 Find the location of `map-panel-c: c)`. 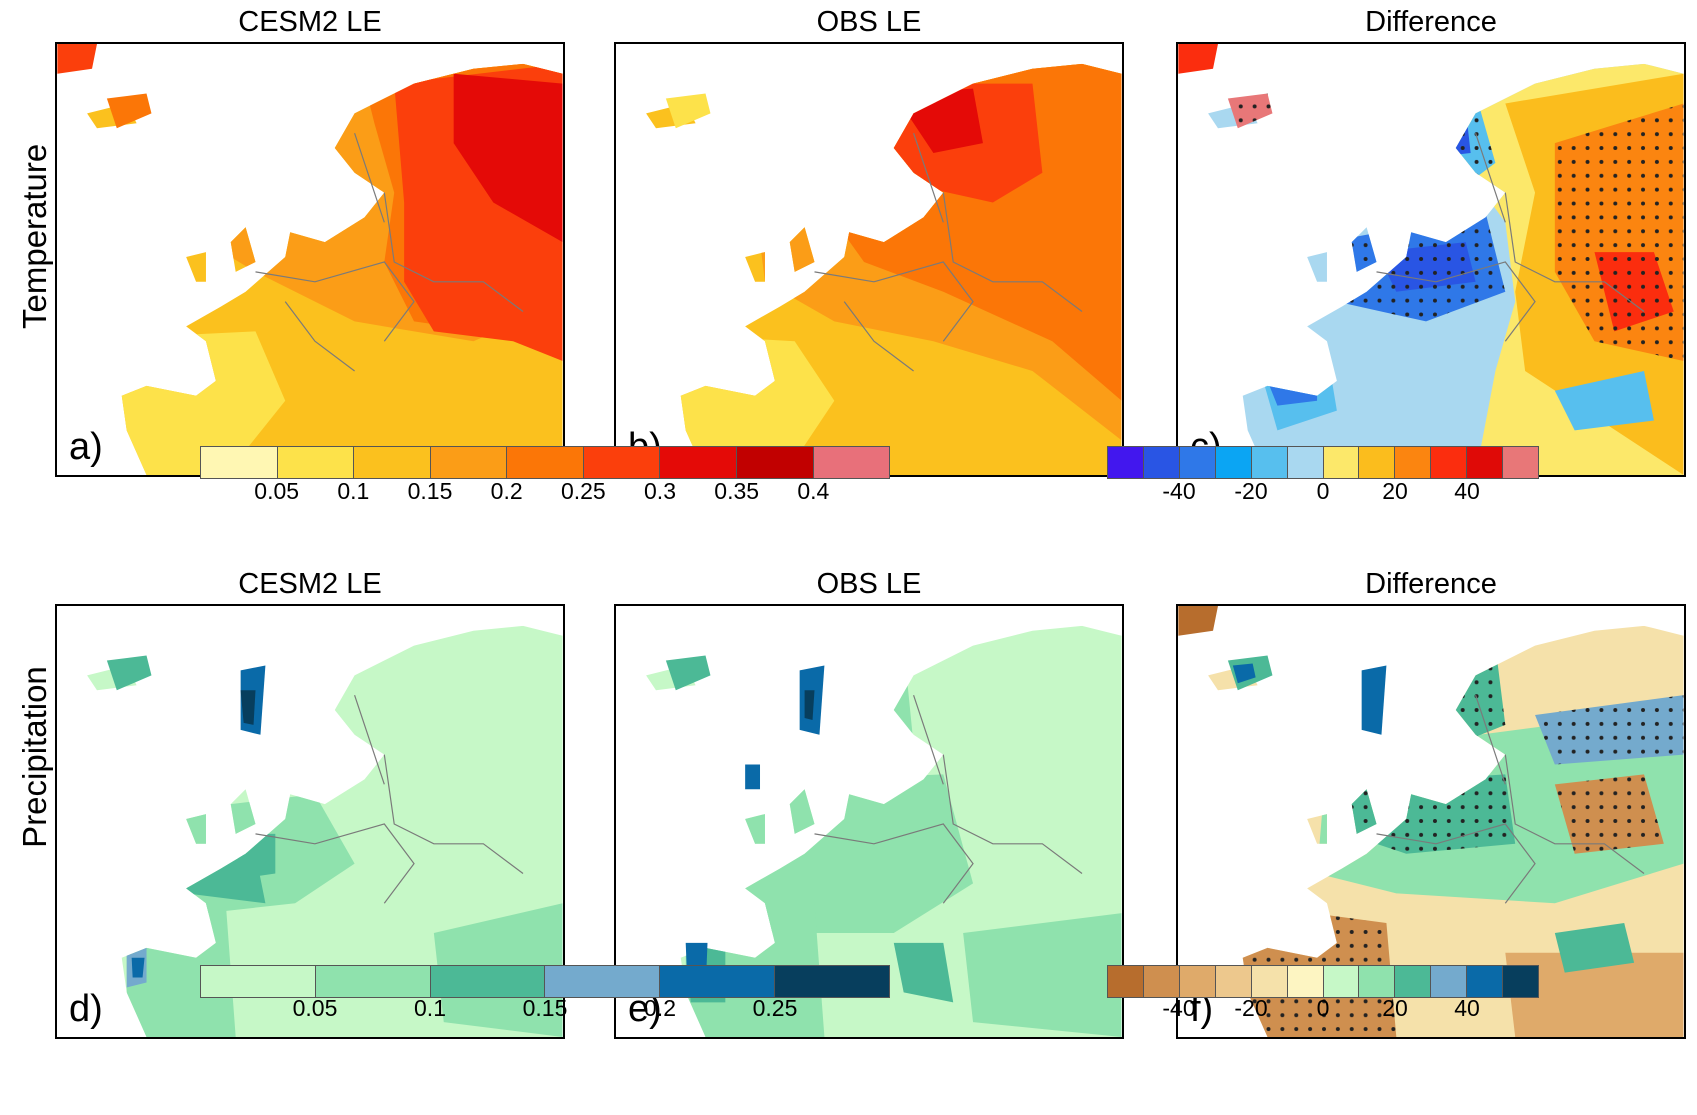

map-panel-c: c) is located at coordinates (1431, 259).